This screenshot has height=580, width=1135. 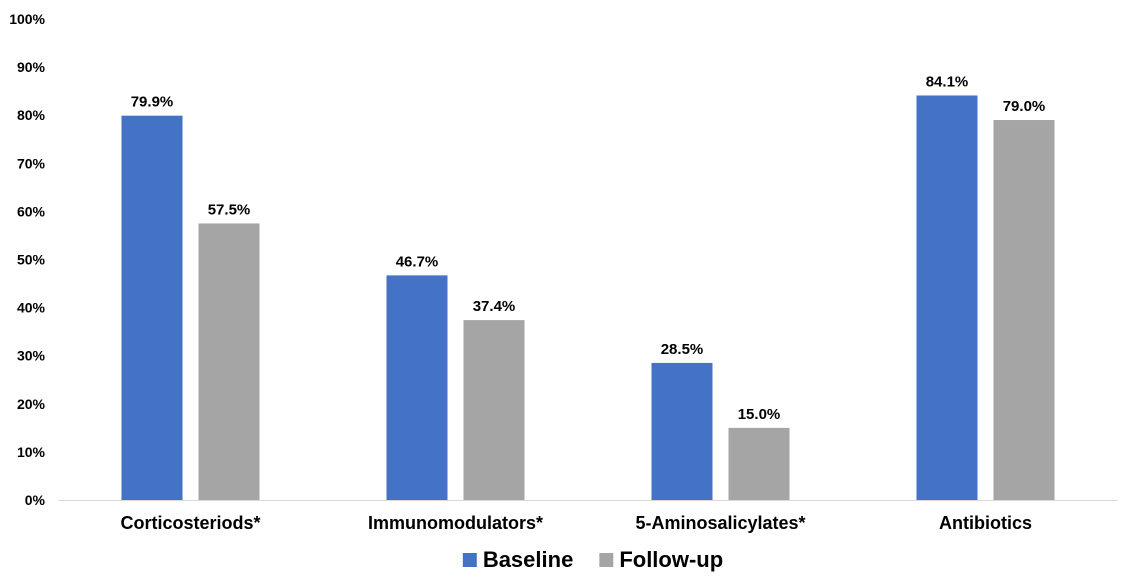 What do you see at coordinates (947, 81) in the screenshot?
I see `data-label: 84.1%` at bounding box center [947, 81].